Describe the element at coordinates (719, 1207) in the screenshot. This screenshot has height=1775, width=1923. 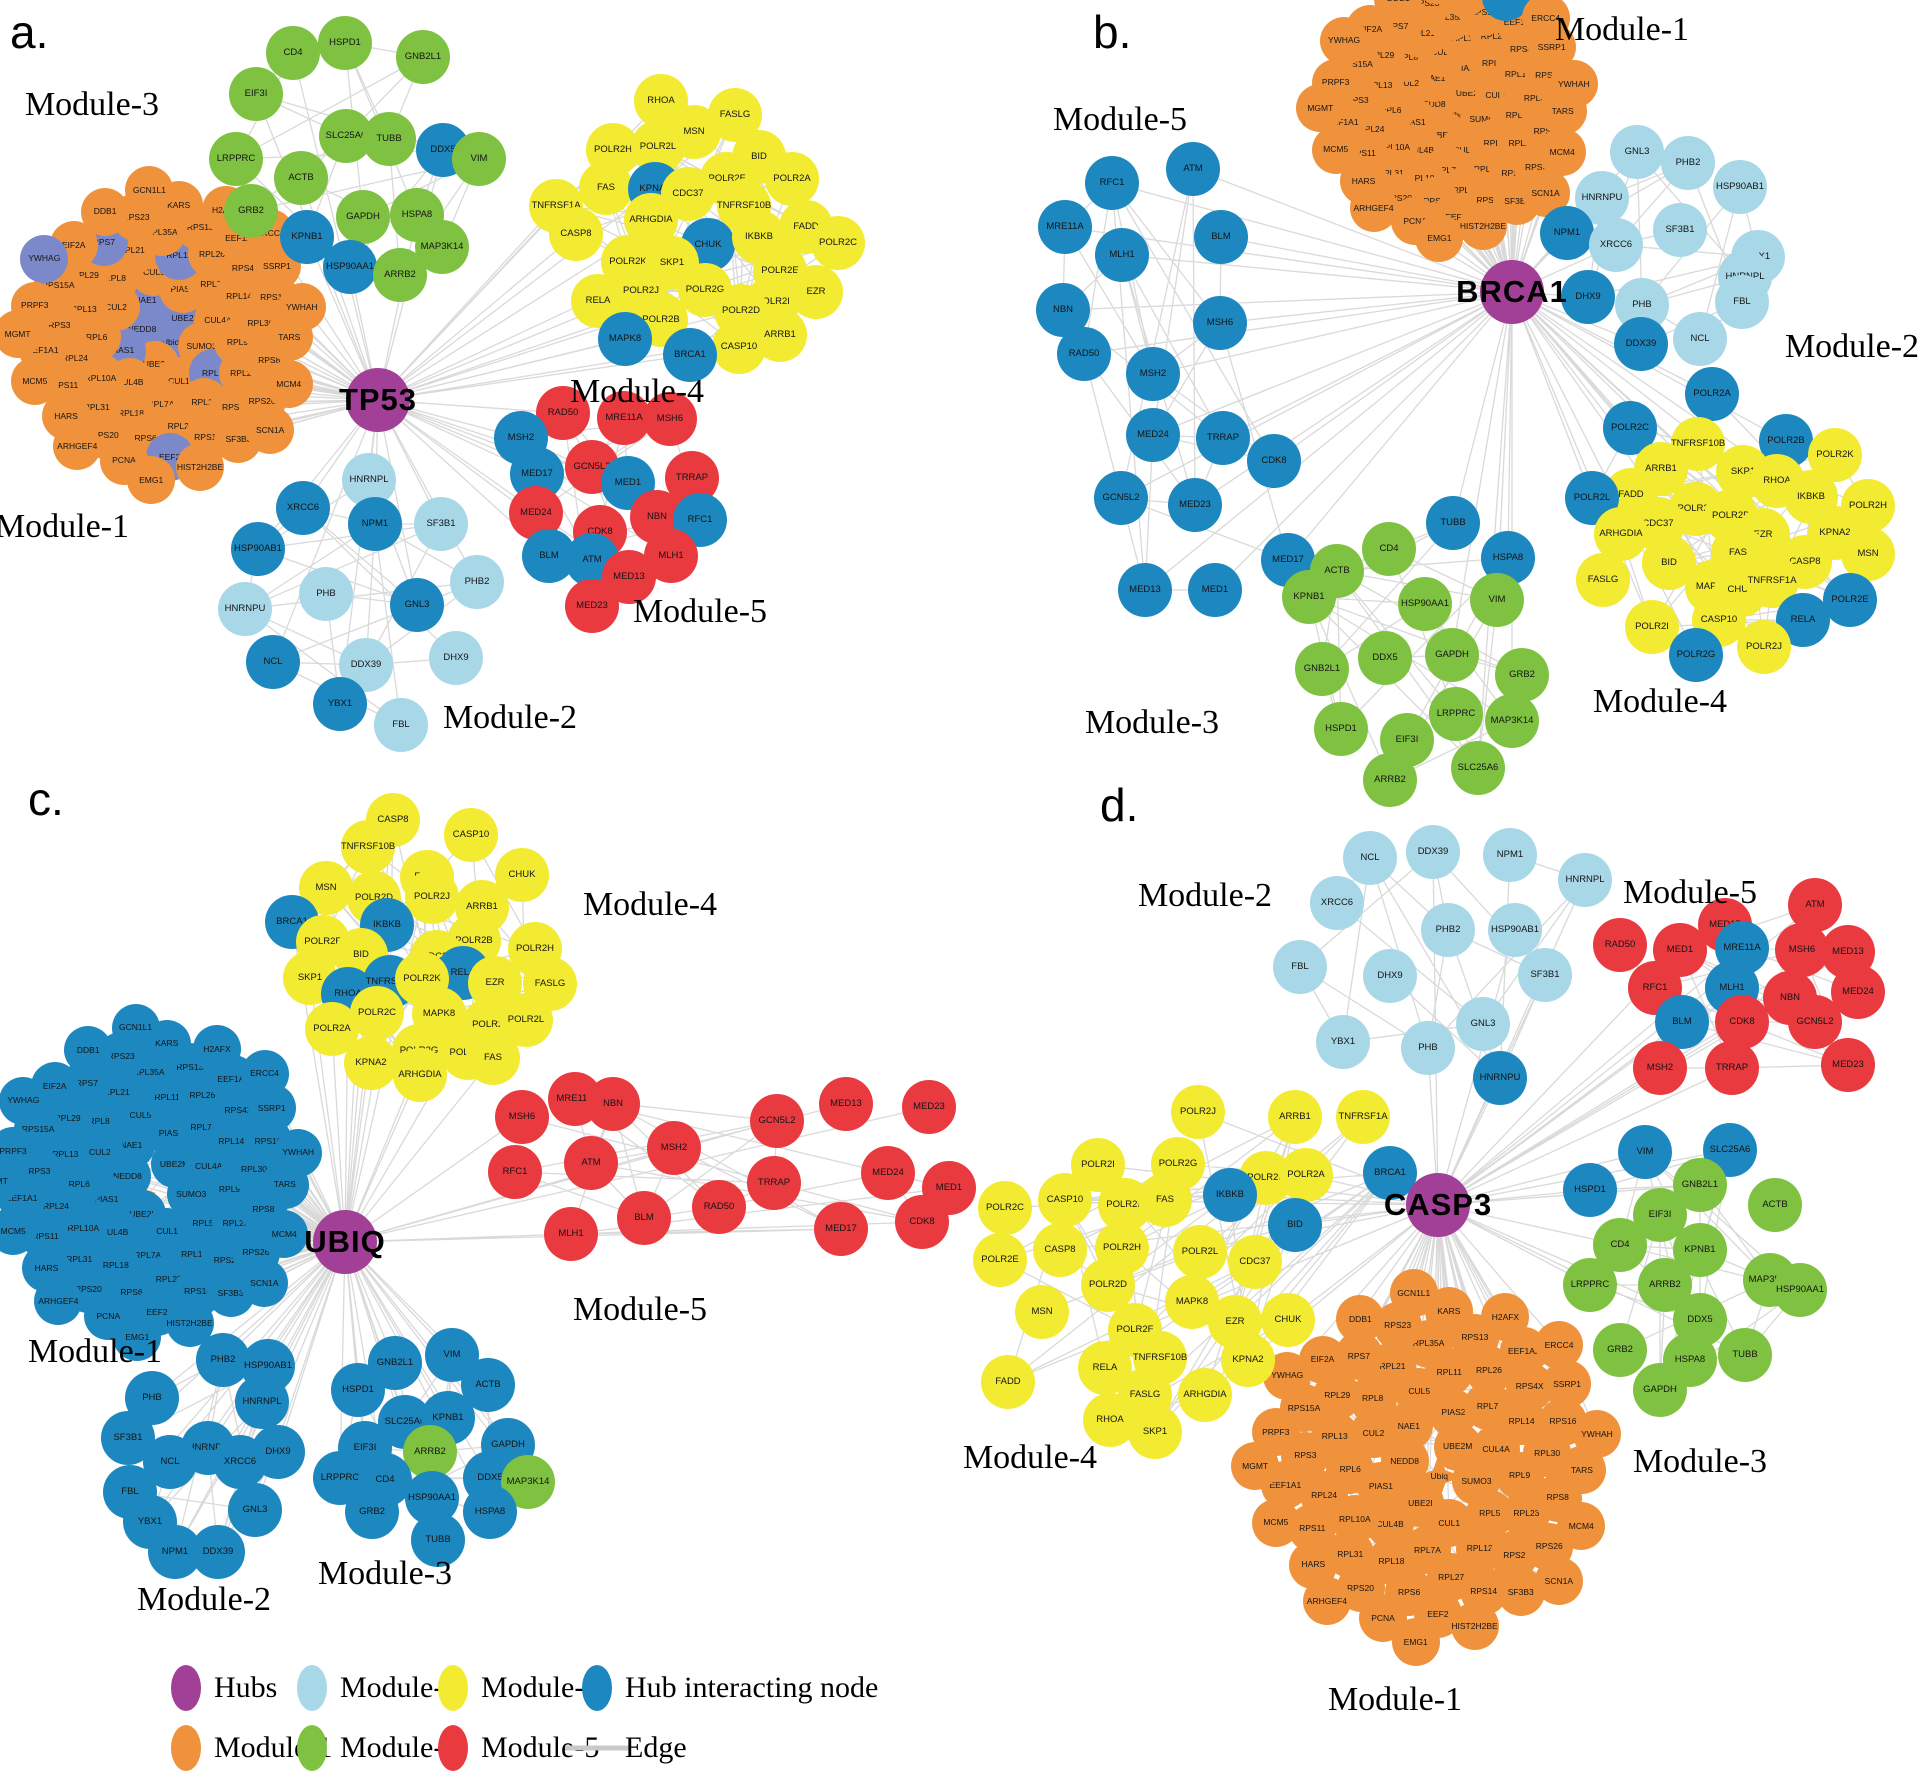
I see `node-rad50: RAD50` at that location.